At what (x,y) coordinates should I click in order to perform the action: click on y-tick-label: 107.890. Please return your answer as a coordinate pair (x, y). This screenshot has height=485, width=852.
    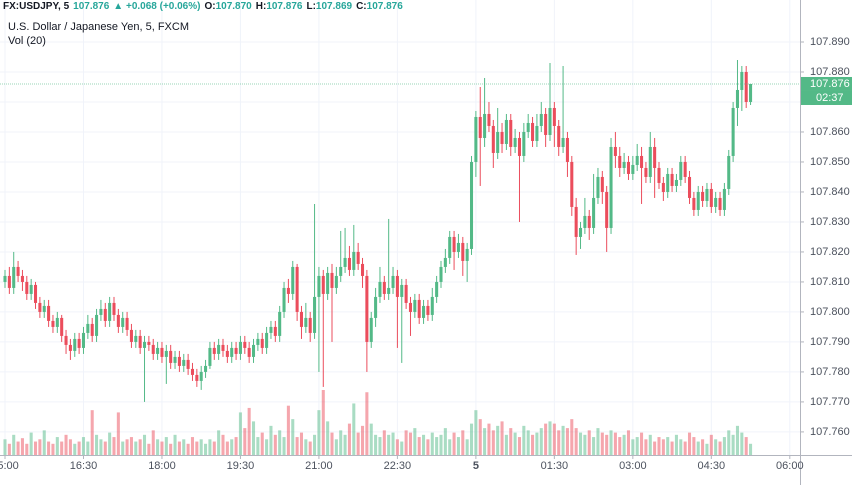
    Looking at the image, I should click on (830, 42).